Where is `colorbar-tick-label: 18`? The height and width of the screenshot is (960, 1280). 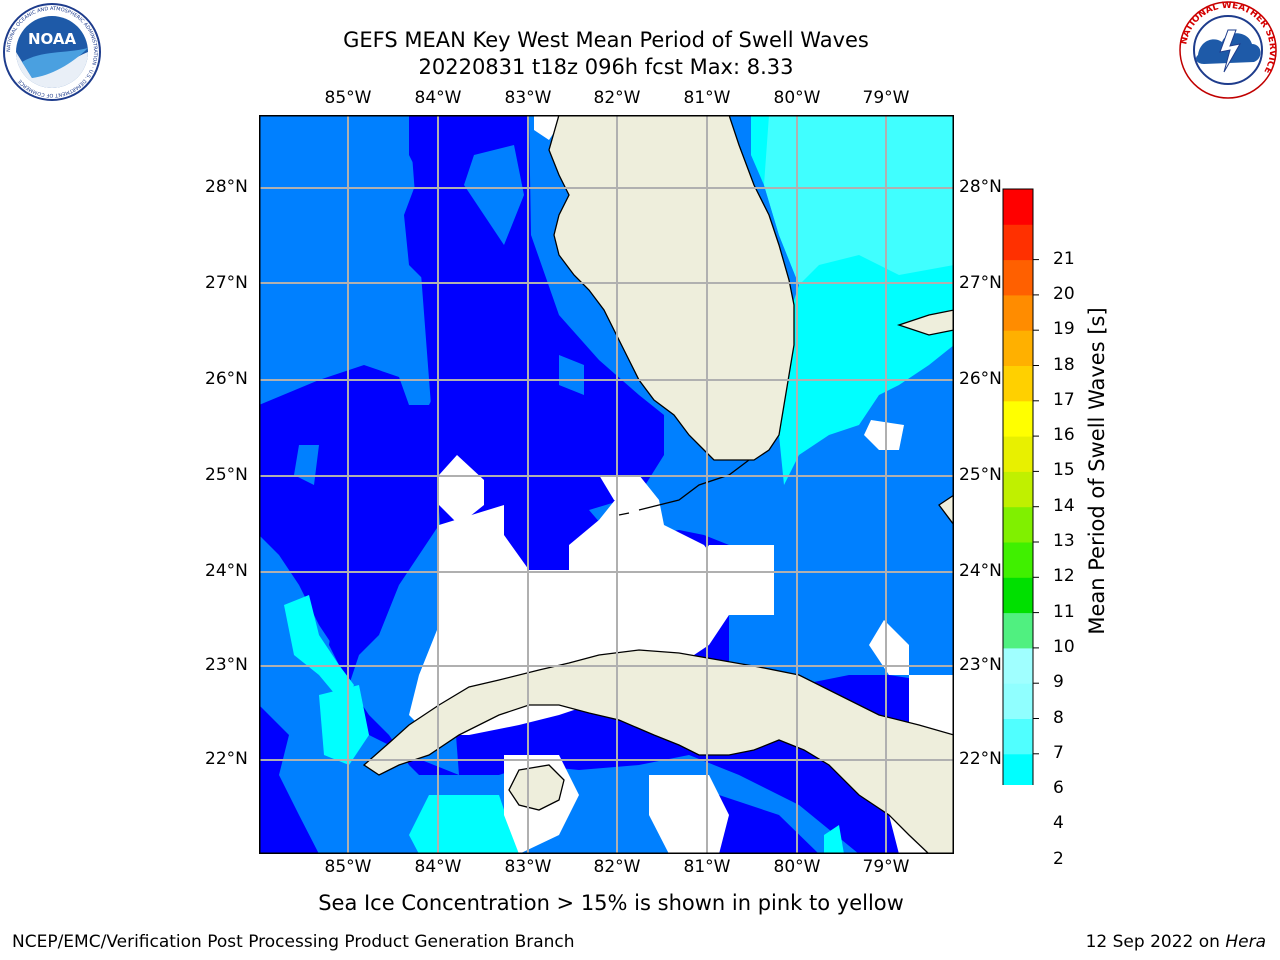
colorbar-tick-label: 18 is located at coordinates (1064, 364).